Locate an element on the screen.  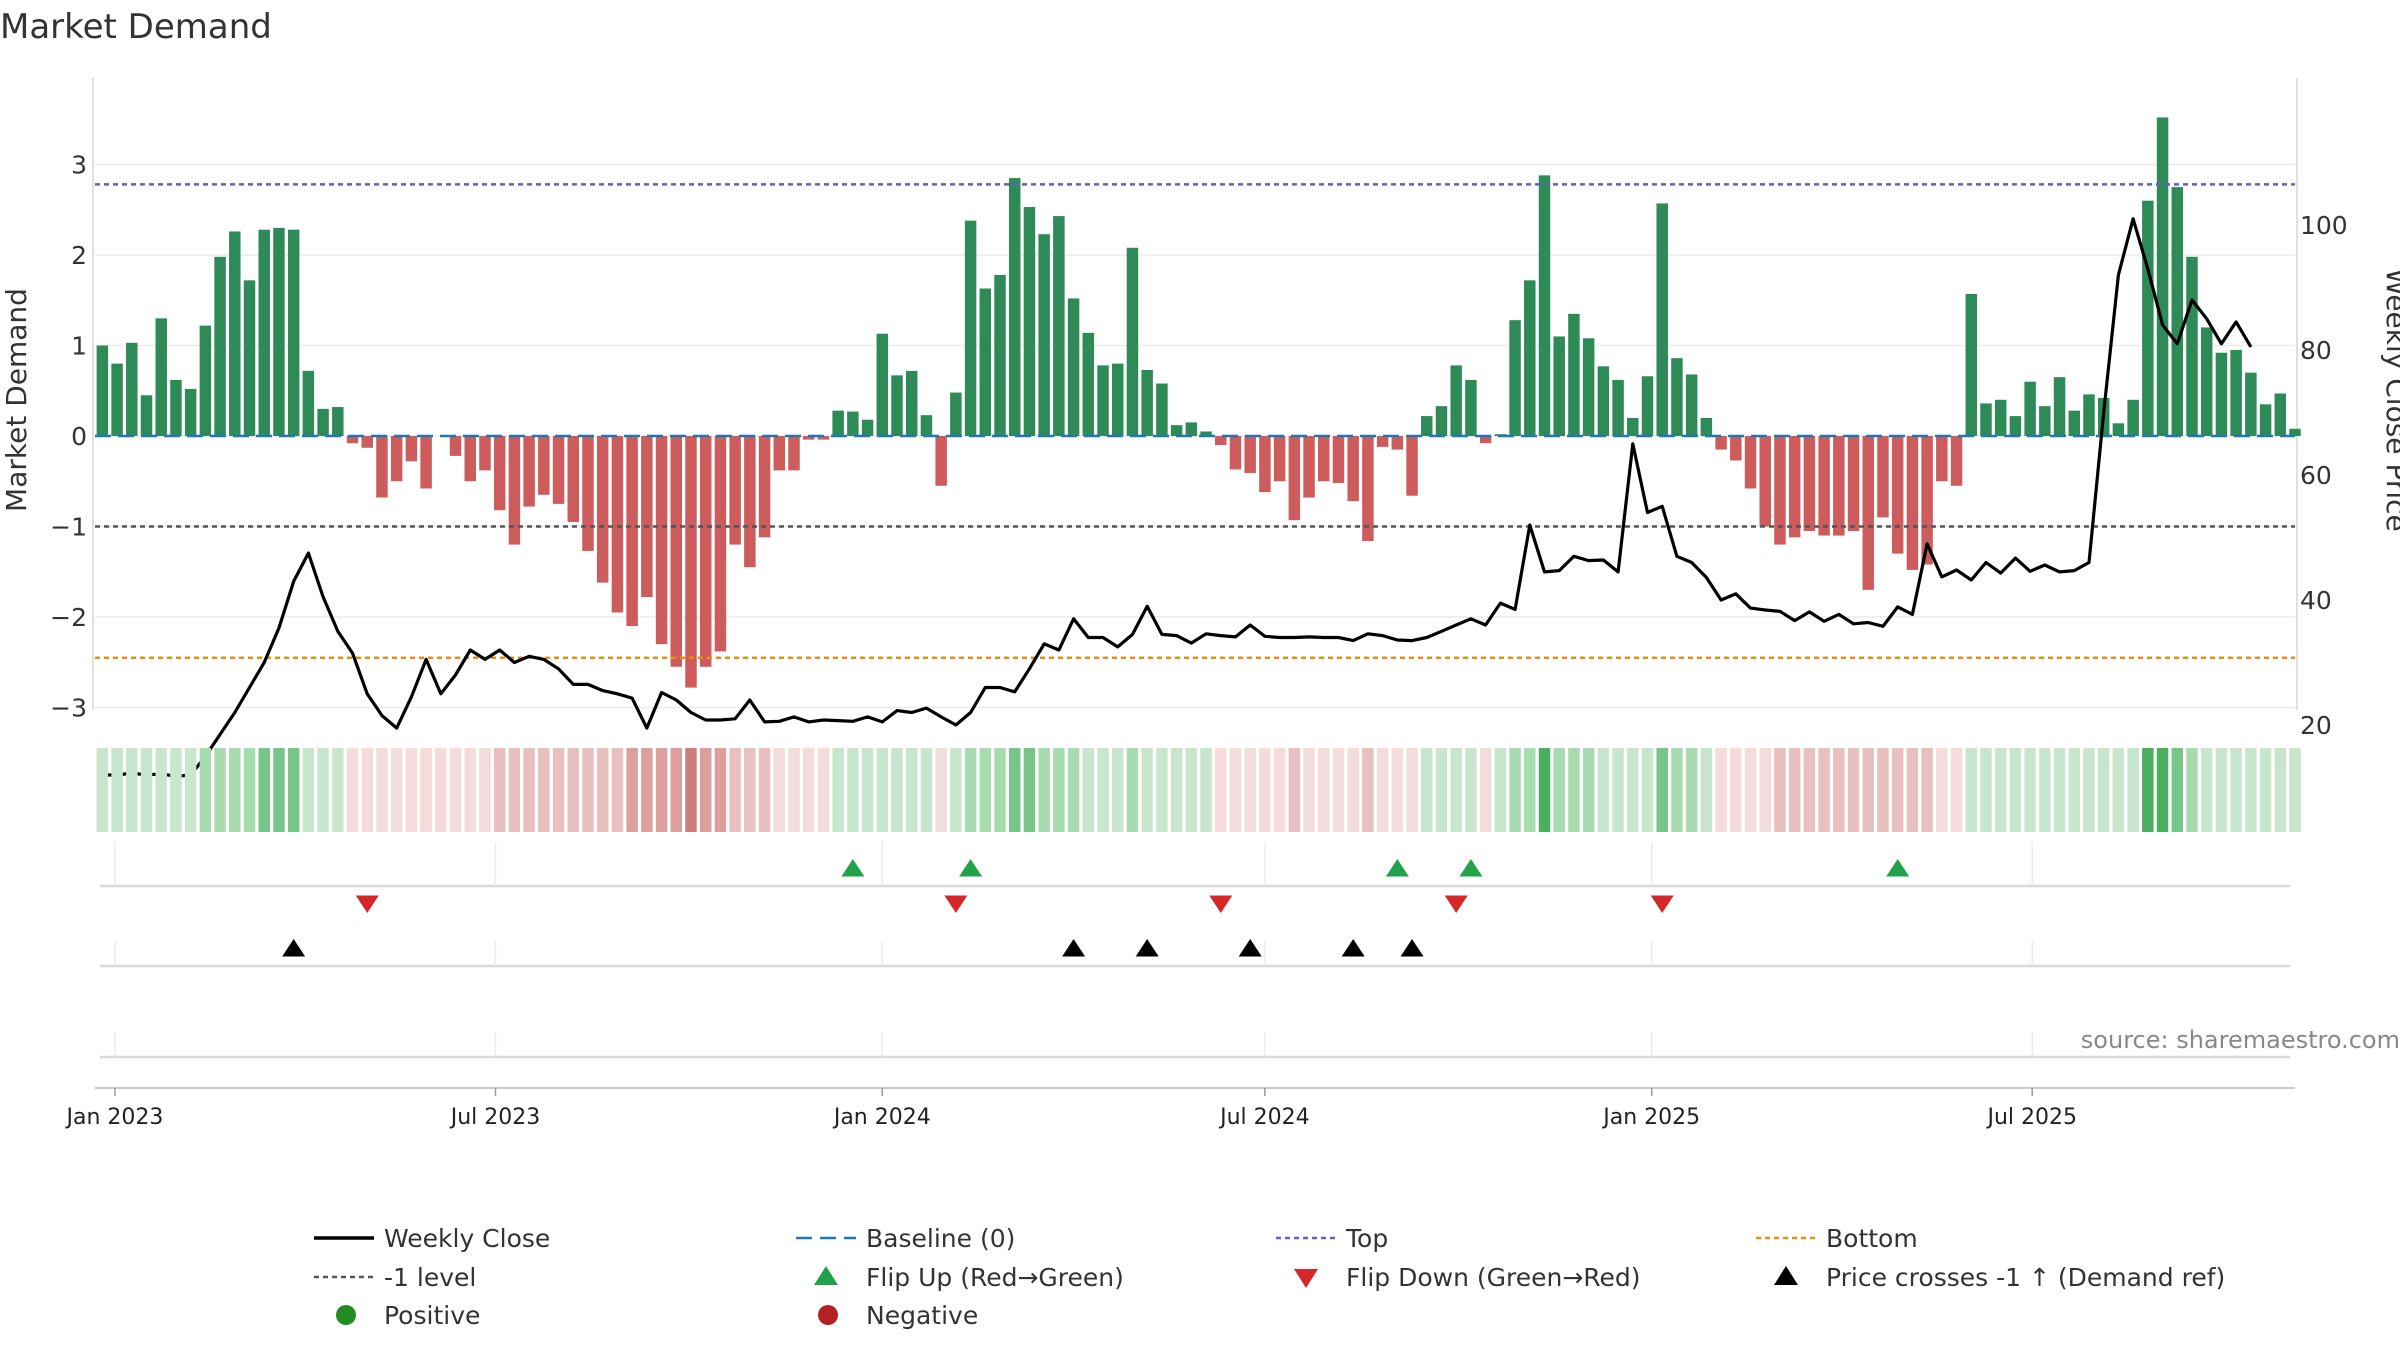
y-tick-label: 1 is located at coordinates (79, 346).